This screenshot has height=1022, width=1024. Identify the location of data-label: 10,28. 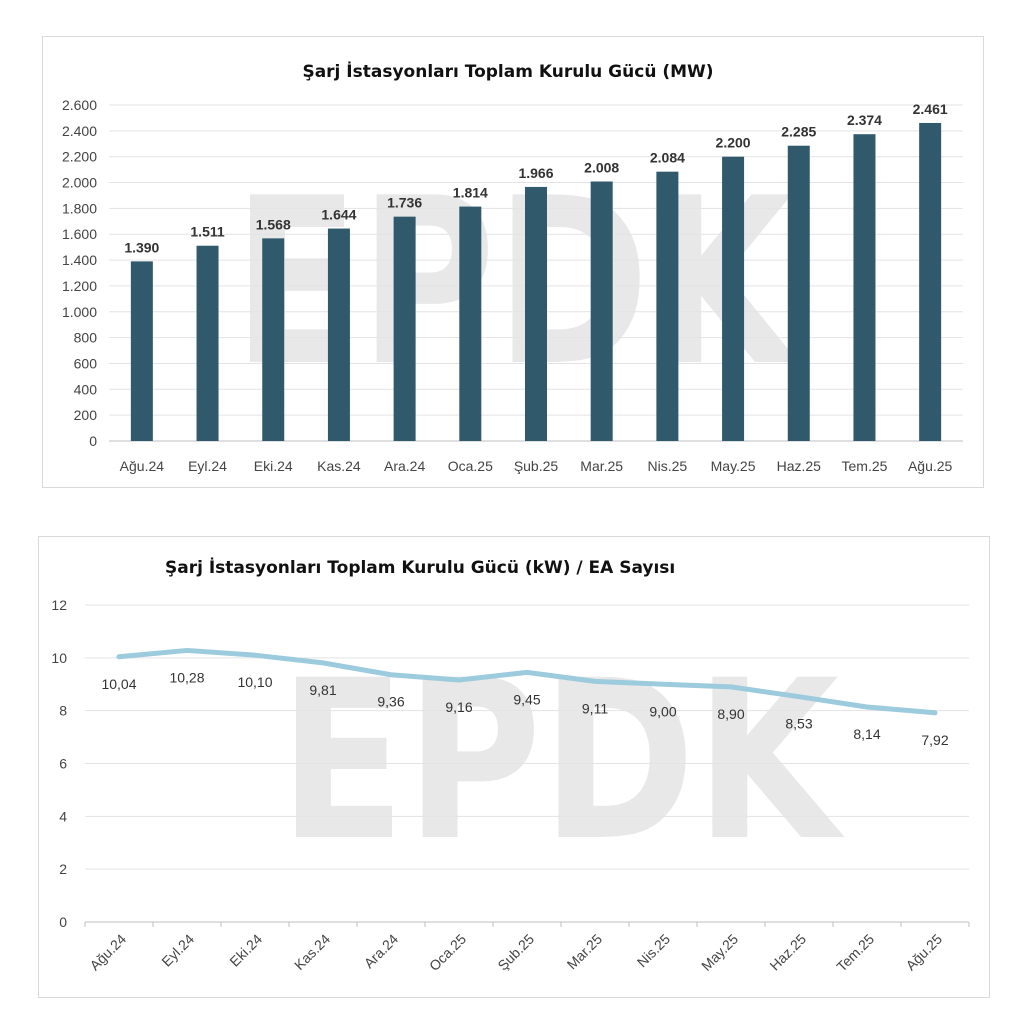
(186, 677).